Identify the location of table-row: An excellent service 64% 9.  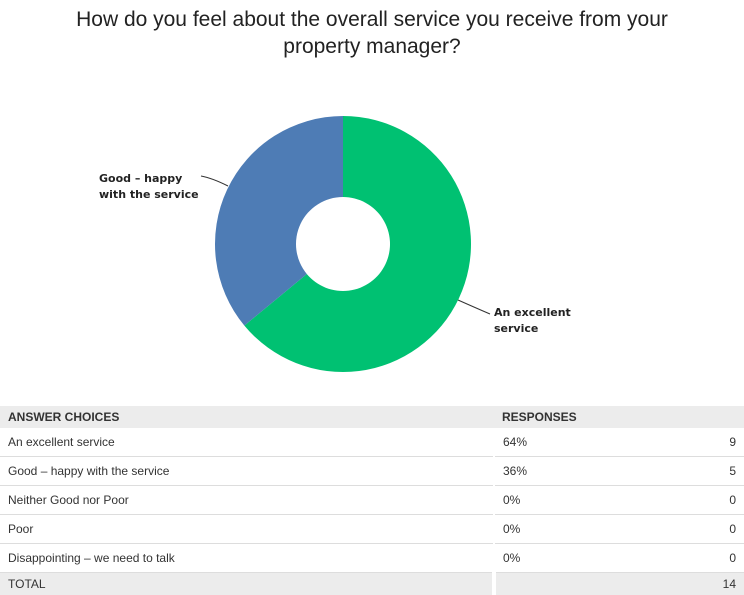
(372, 442).